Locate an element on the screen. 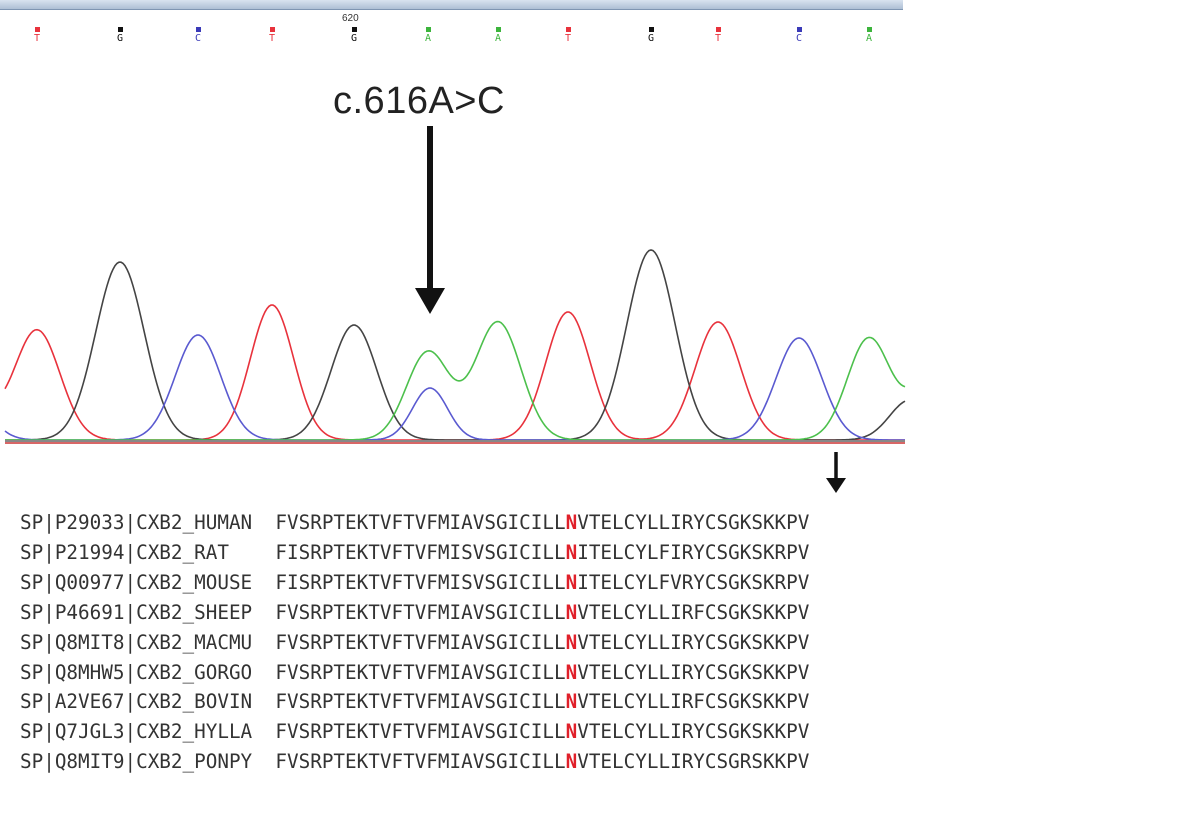 The height and width of the screenshot is (816, 1204). sequence-suffix: ITELCYLFVRYCSGKSKRPV is located at coordinates (693, 582).